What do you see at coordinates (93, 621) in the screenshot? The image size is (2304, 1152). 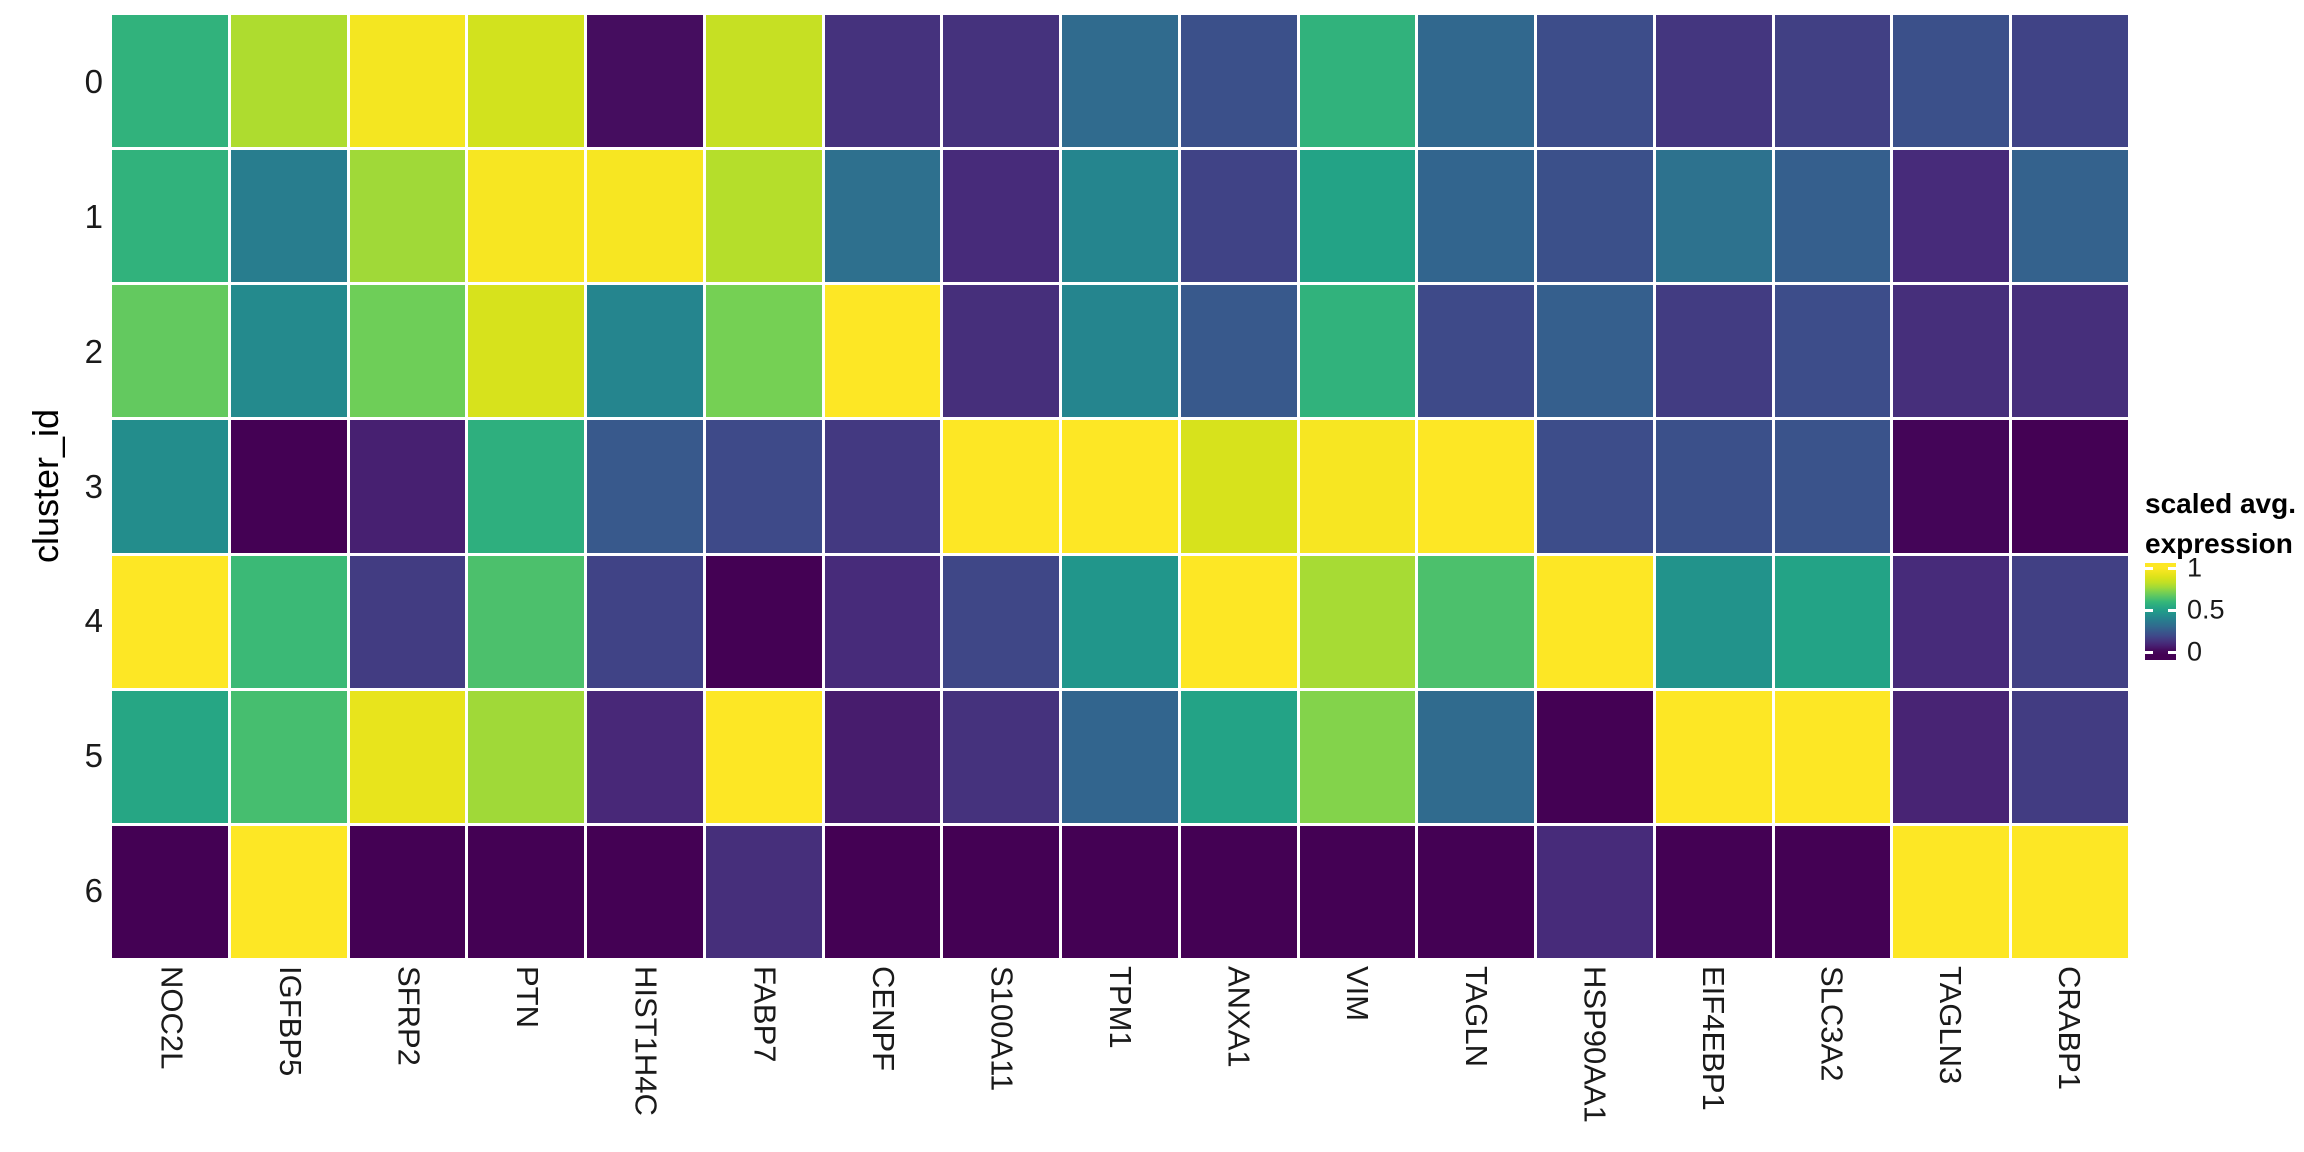 I see `y-tick-label: 4` at bounding box center [93, 621].